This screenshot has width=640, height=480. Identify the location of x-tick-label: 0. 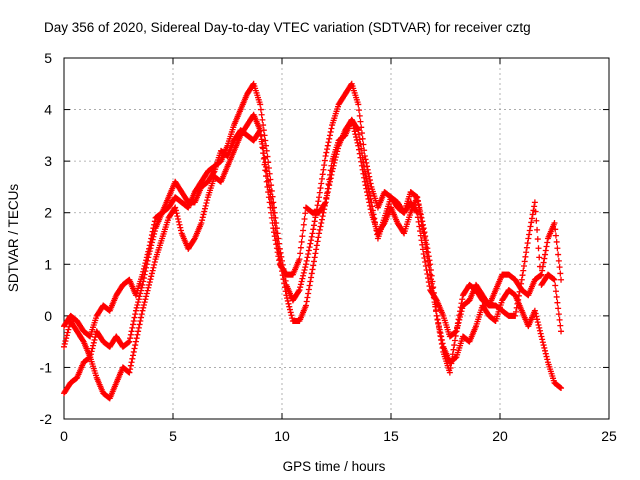
(64, 436).